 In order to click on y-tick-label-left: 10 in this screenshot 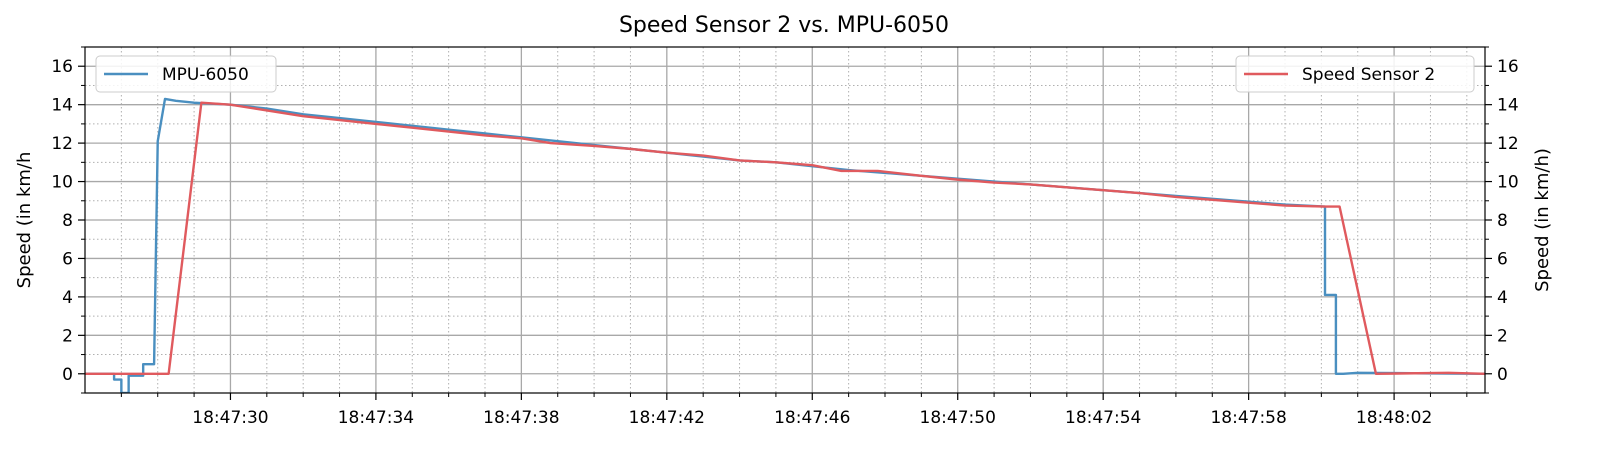, I will do `click(62, 183)`.